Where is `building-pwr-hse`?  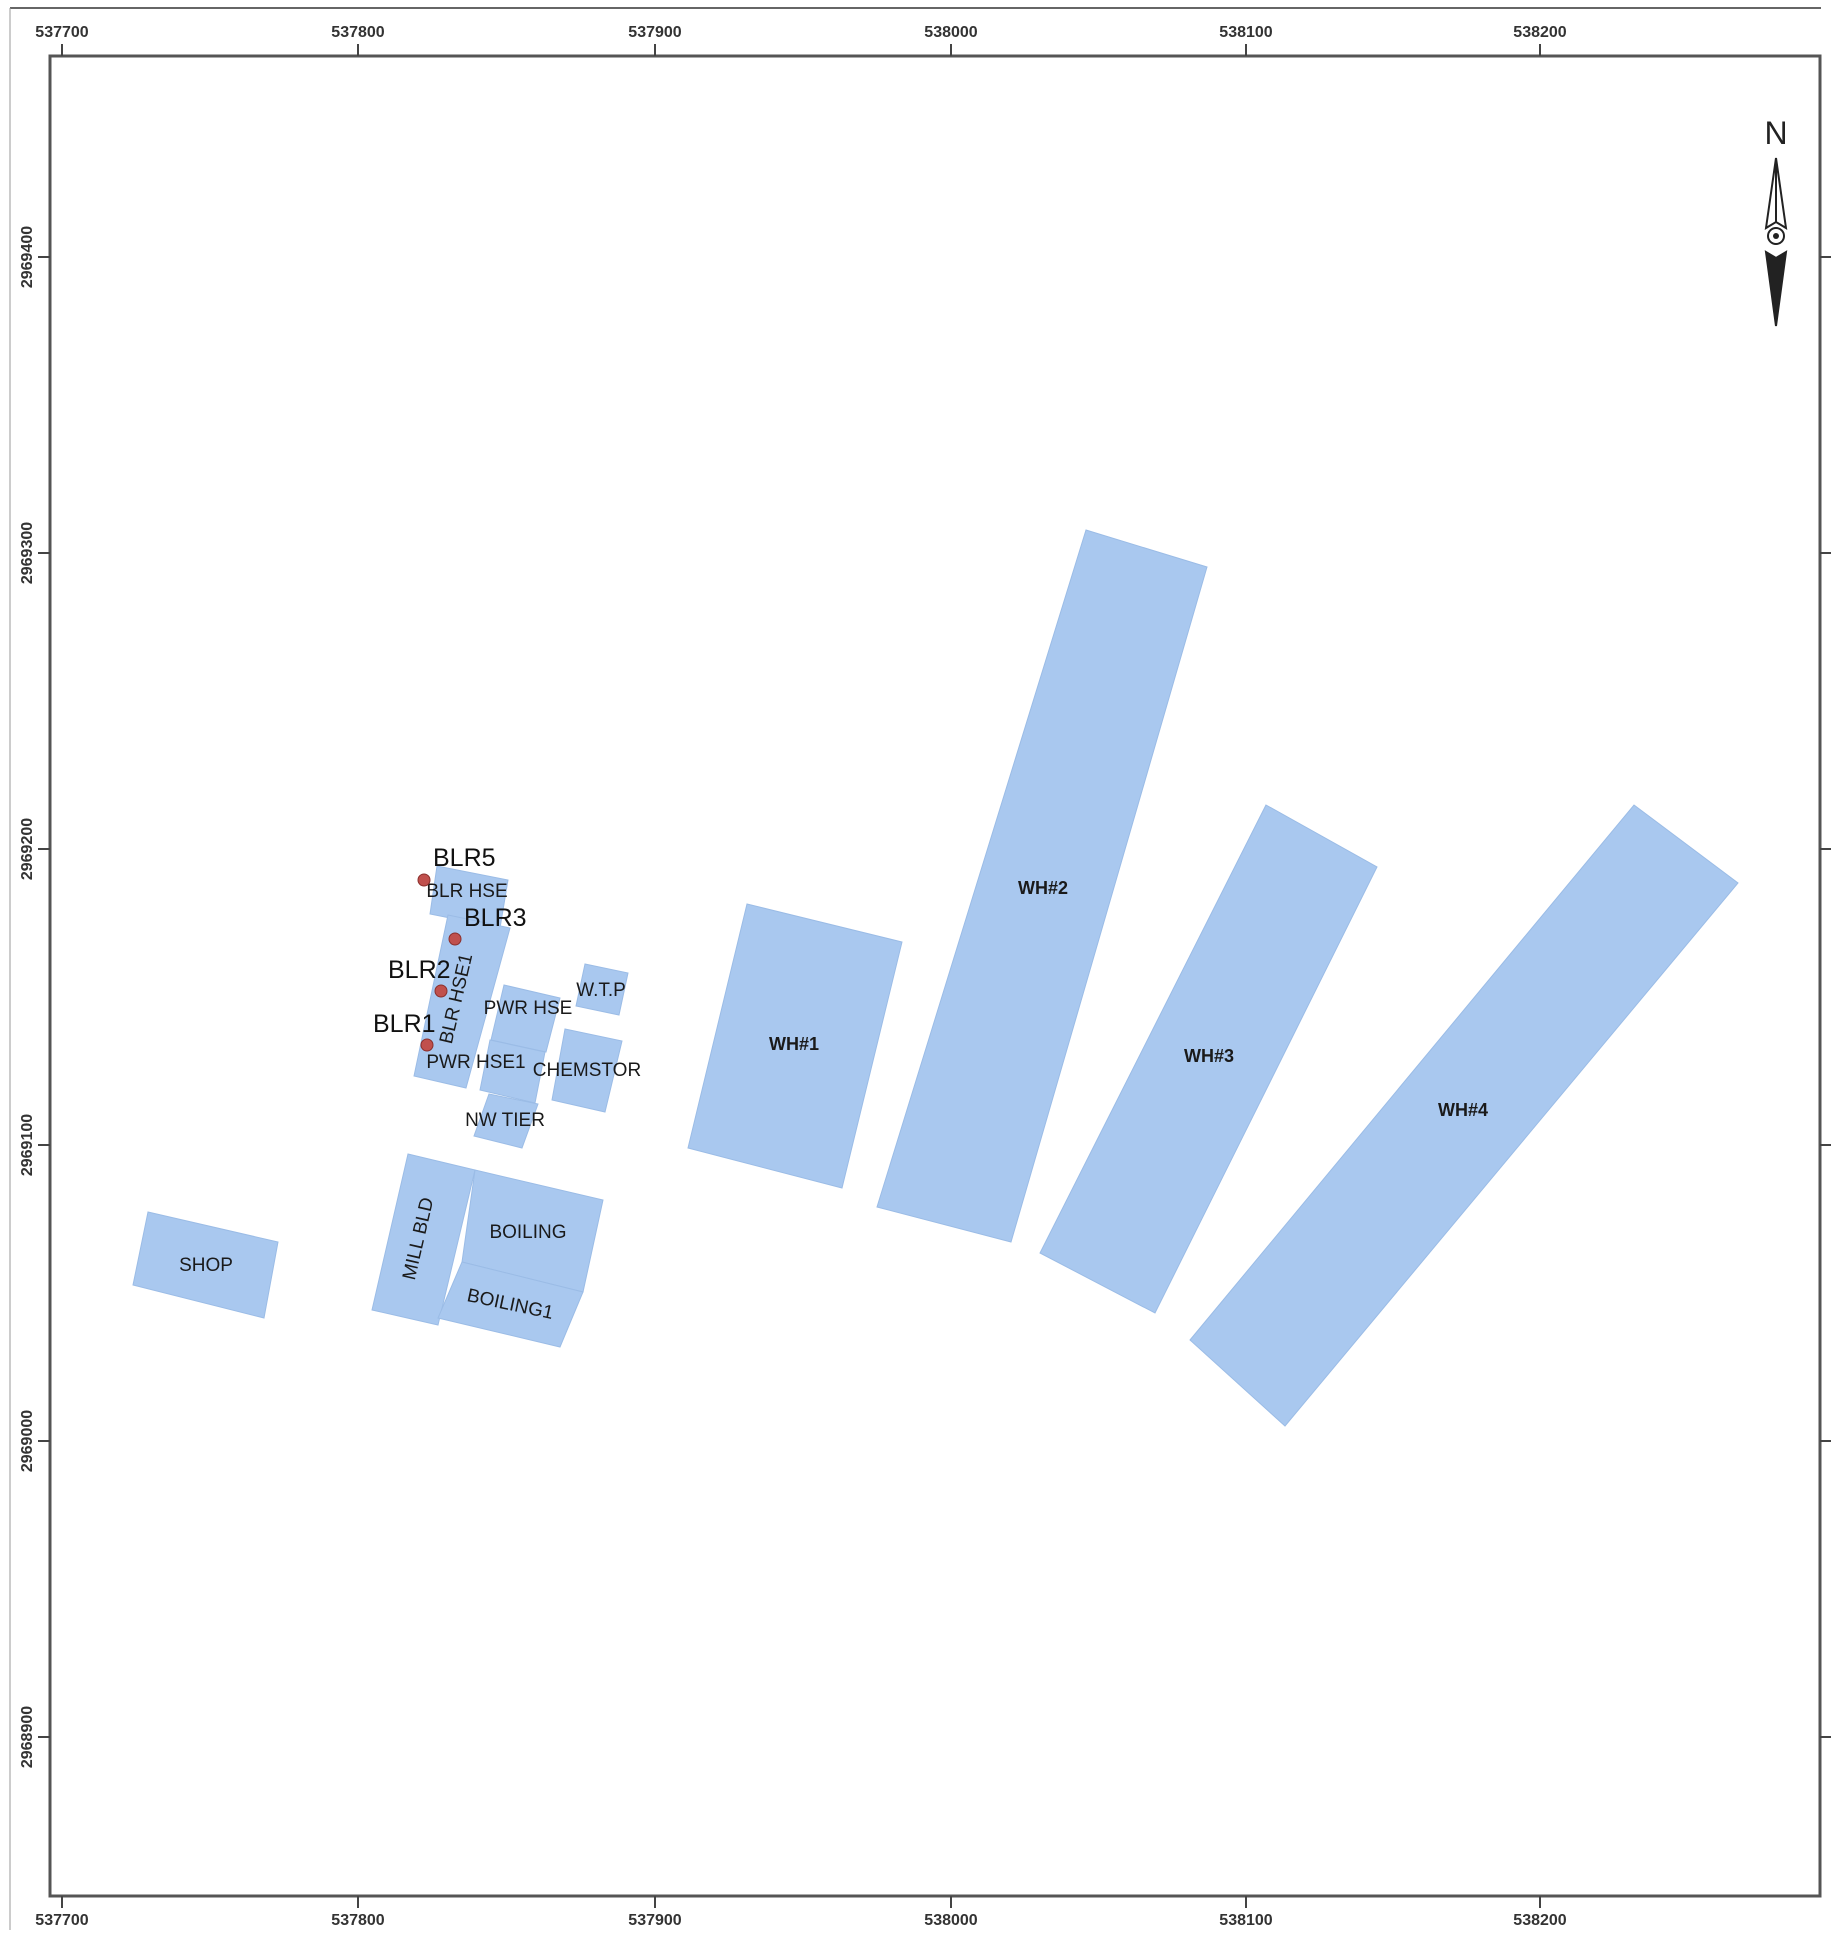
building-pwr-hse is located at coordinates (525, 1018).